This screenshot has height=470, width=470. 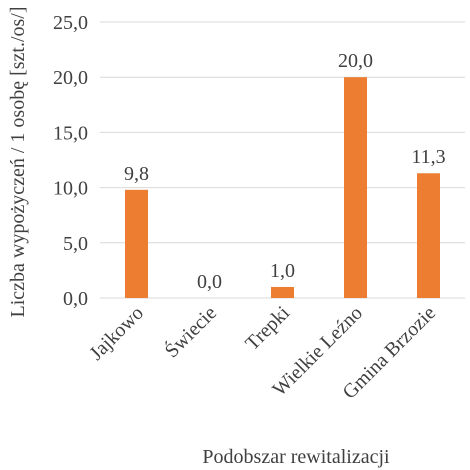 I want to click on x-tick-label: Trepki, so click(x=267, y=328).